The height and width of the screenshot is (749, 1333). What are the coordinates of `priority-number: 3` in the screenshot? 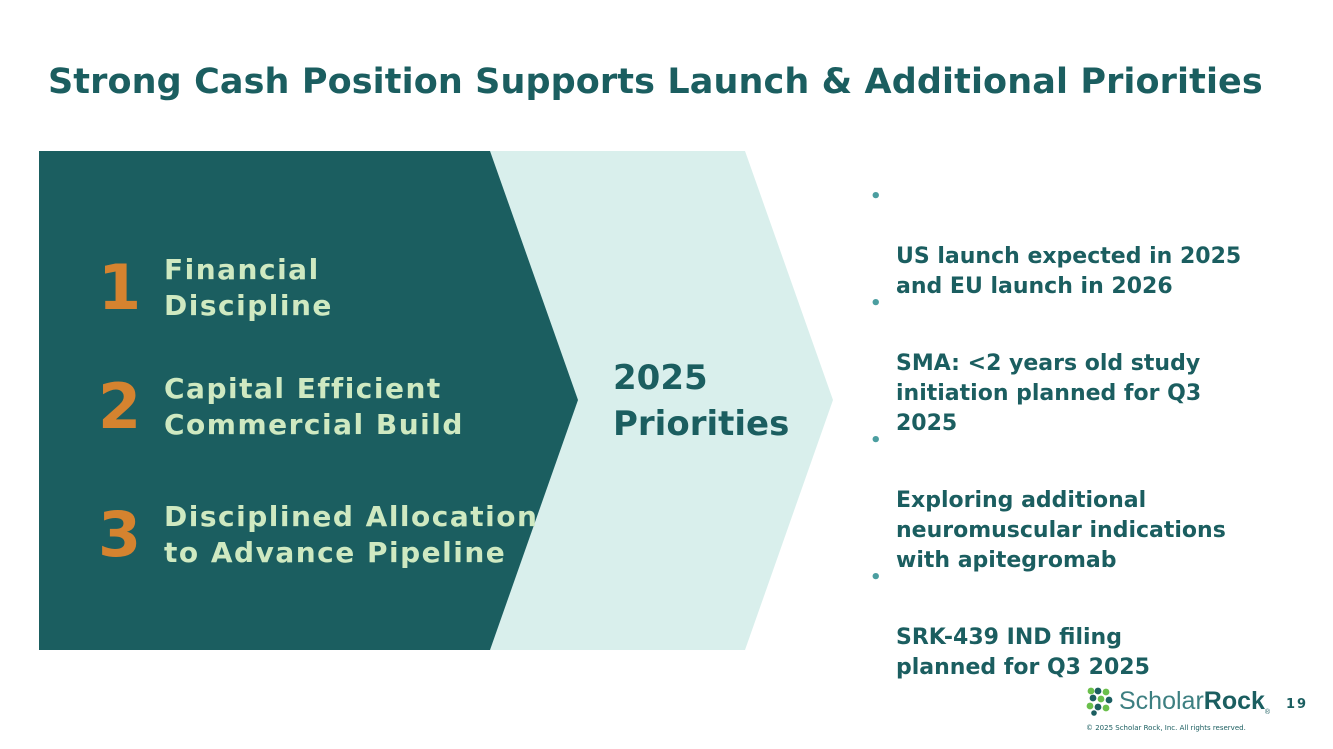 It's located at (120, 534).